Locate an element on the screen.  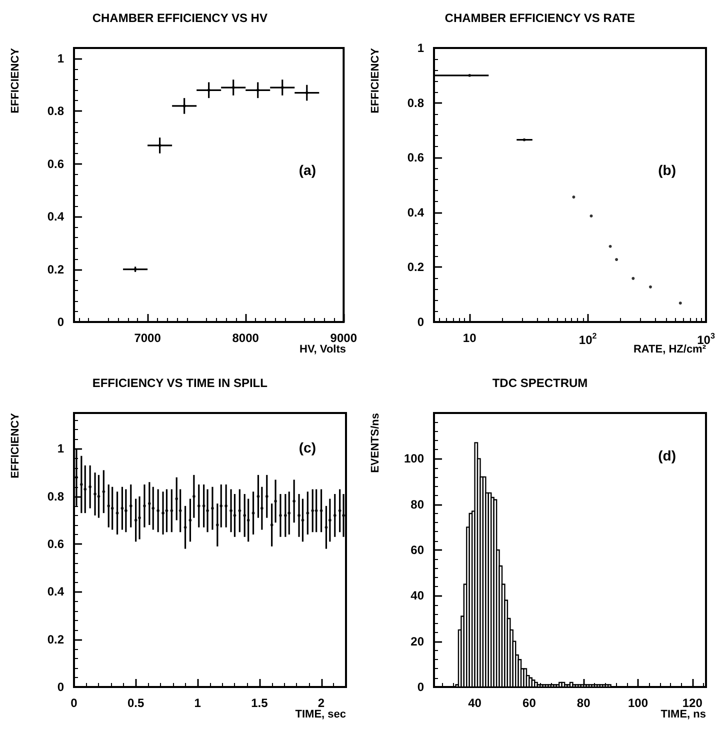
x-axis-title: HV, Volts is located at coordinates (323, 350).